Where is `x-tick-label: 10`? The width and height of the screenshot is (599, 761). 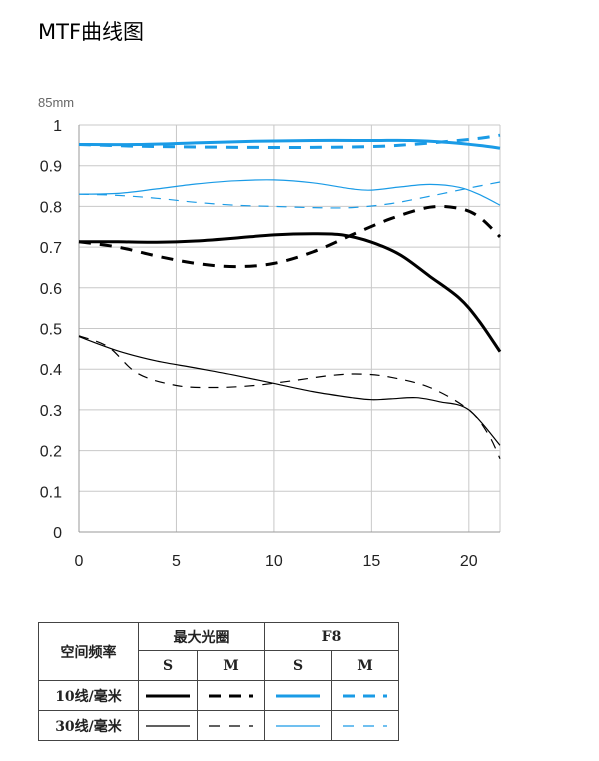
x-tick-label: 10 is located at coordinates (274, 561).